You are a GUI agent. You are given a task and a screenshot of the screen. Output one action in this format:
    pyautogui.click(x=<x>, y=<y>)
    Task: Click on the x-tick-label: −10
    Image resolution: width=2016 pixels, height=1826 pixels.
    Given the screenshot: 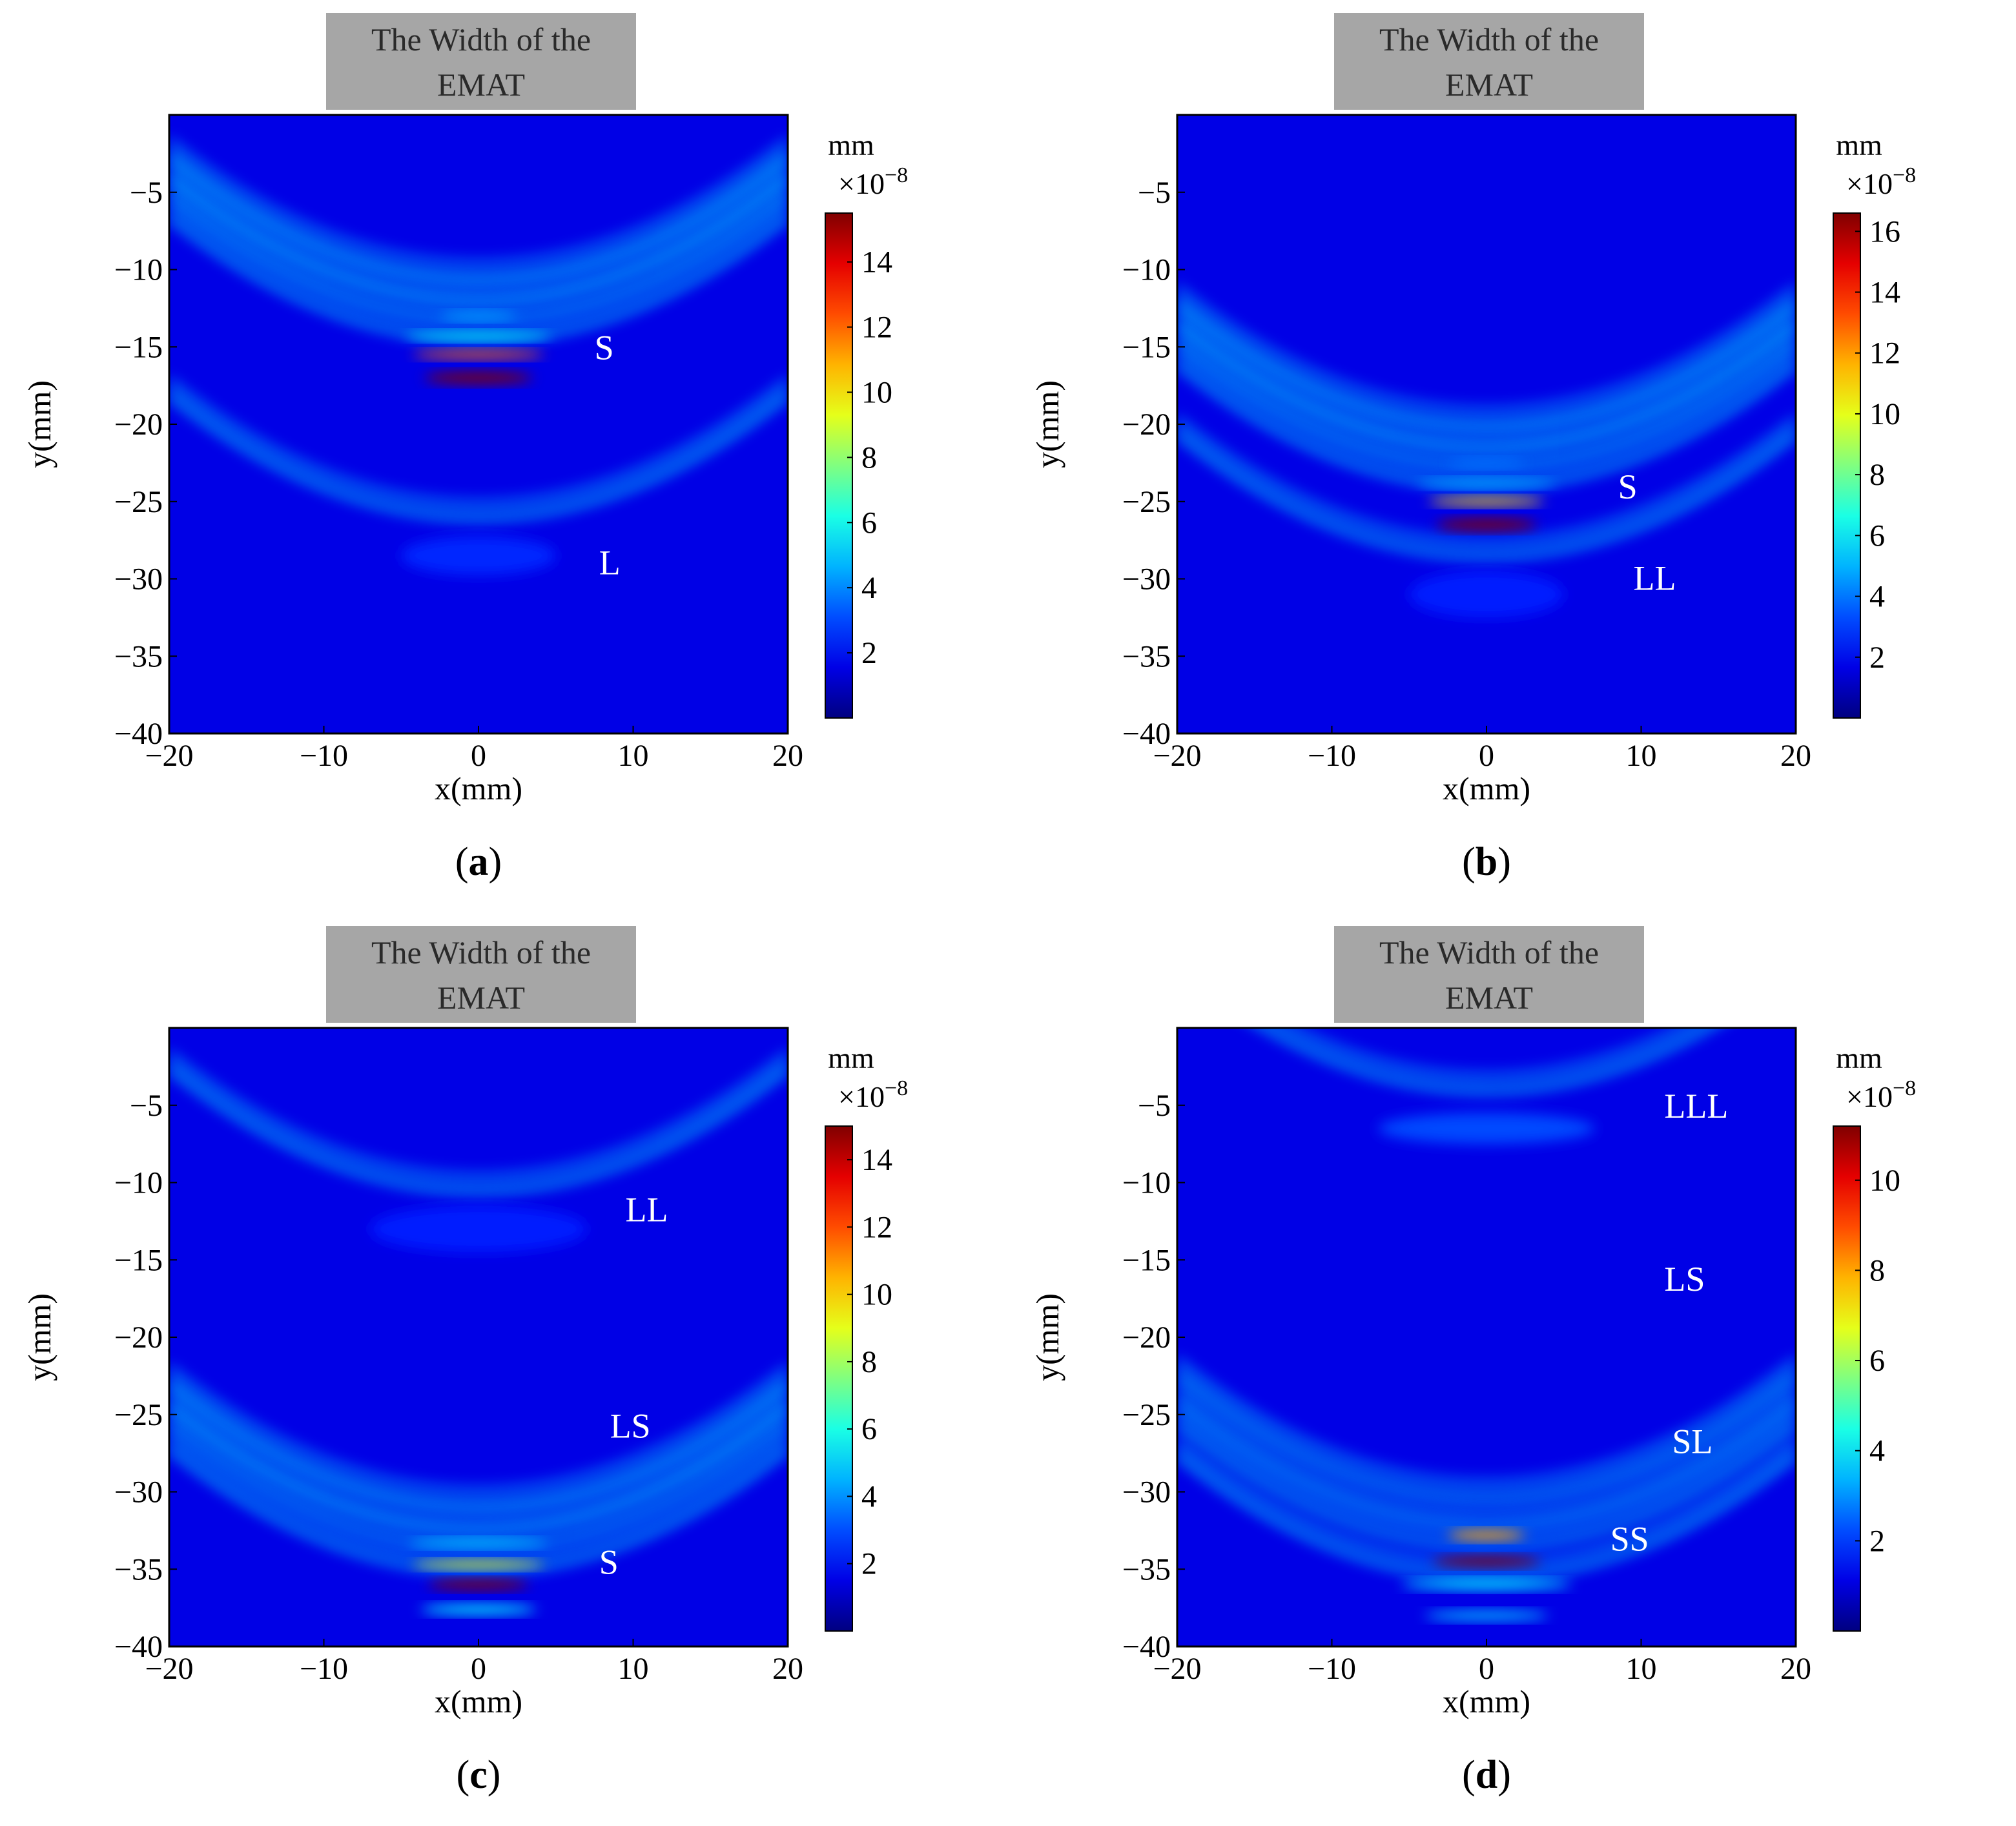 What is the action you would take?
    pyautogui.click(x=1332, y=1669)
    